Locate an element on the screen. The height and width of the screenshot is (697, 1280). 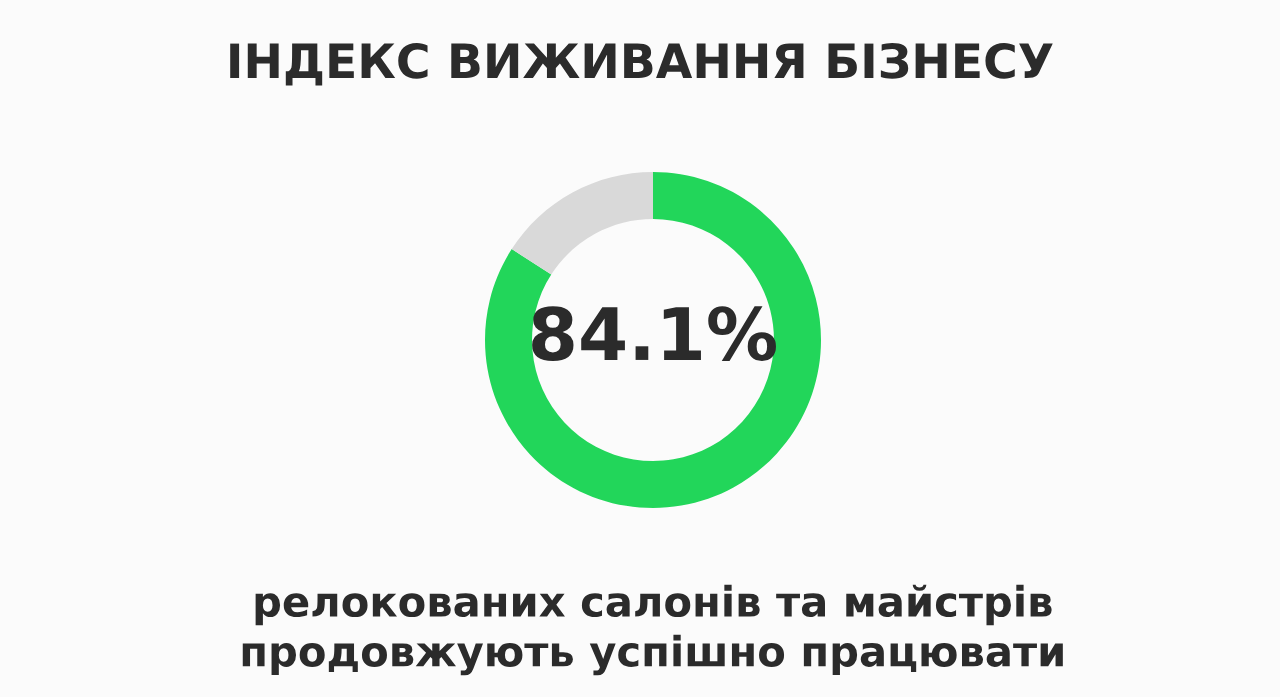
text: релокованих салонів та майстрів продовжують успішно працювати is located at coordinates (652, 630).